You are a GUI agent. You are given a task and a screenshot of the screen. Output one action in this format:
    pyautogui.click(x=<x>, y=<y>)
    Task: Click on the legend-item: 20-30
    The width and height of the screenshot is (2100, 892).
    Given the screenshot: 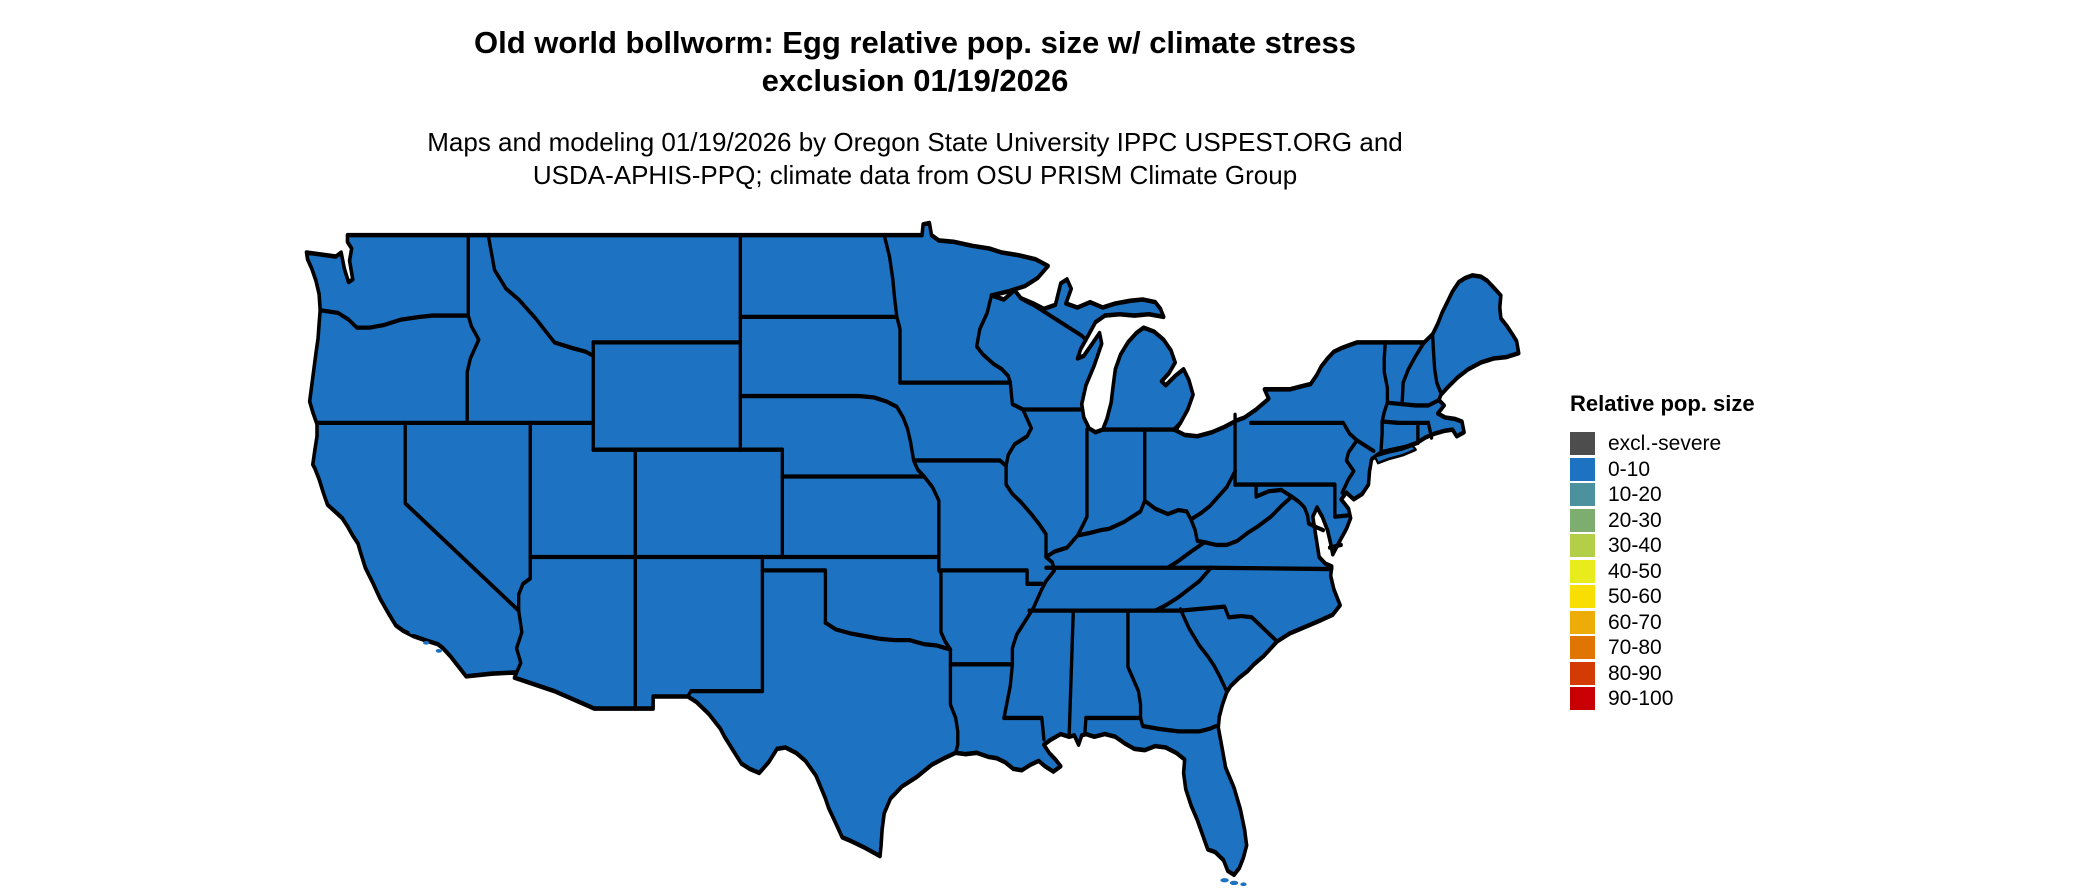 What is the action you would take?
    pyautogui.click(x=1662, y=520)
    